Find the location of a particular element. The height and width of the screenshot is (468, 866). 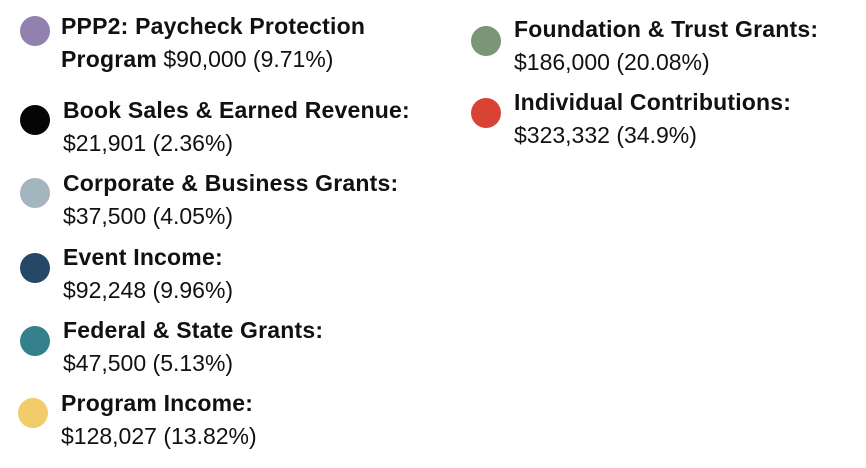

legend-swatch-ppp2 is located at coordinates (35, 31).